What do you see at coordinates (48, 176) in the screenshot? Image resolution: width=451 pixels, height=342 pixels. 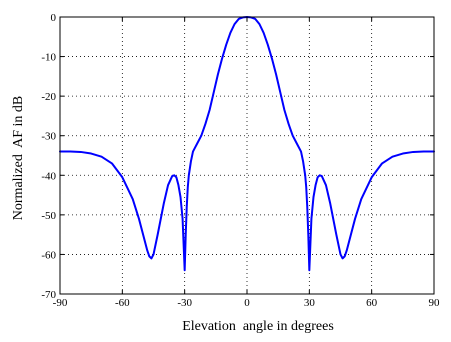 I see `y-tick-label: -40` at bounding box center [48, 176].